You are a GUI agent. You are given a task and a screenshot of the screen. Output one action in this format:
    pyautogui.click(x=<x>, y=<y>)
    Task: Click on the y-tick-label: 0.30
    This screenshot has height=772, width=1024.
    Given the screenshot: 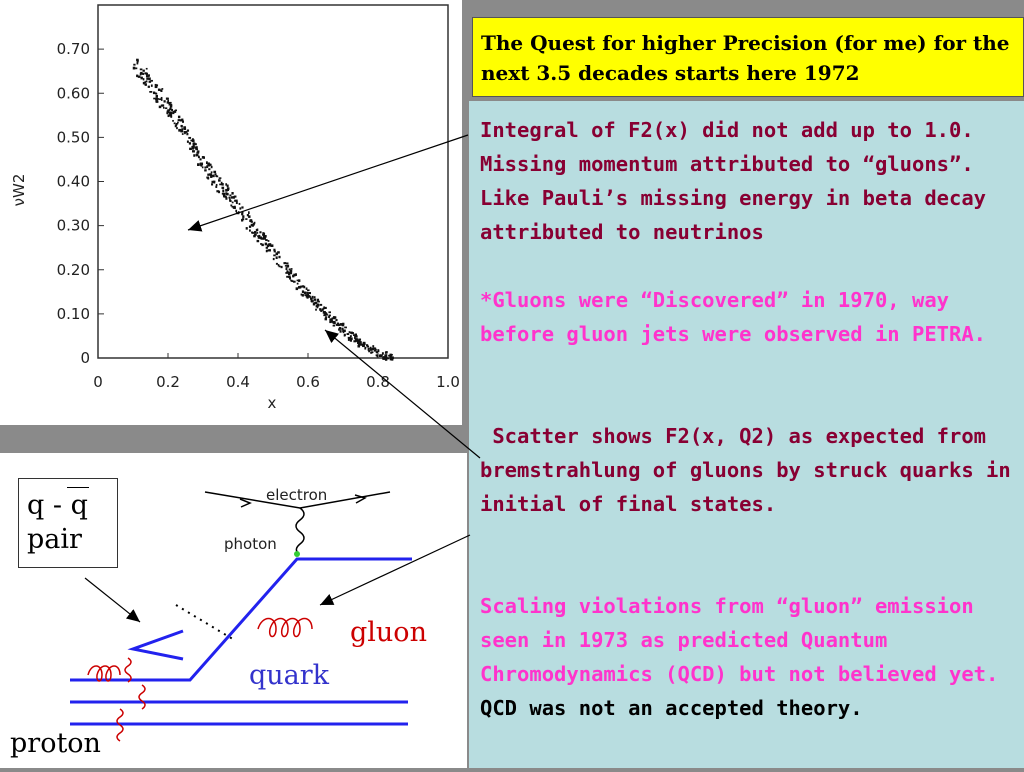 What is the action you would take?
    pyautogui.click(x=73, y=226)
    